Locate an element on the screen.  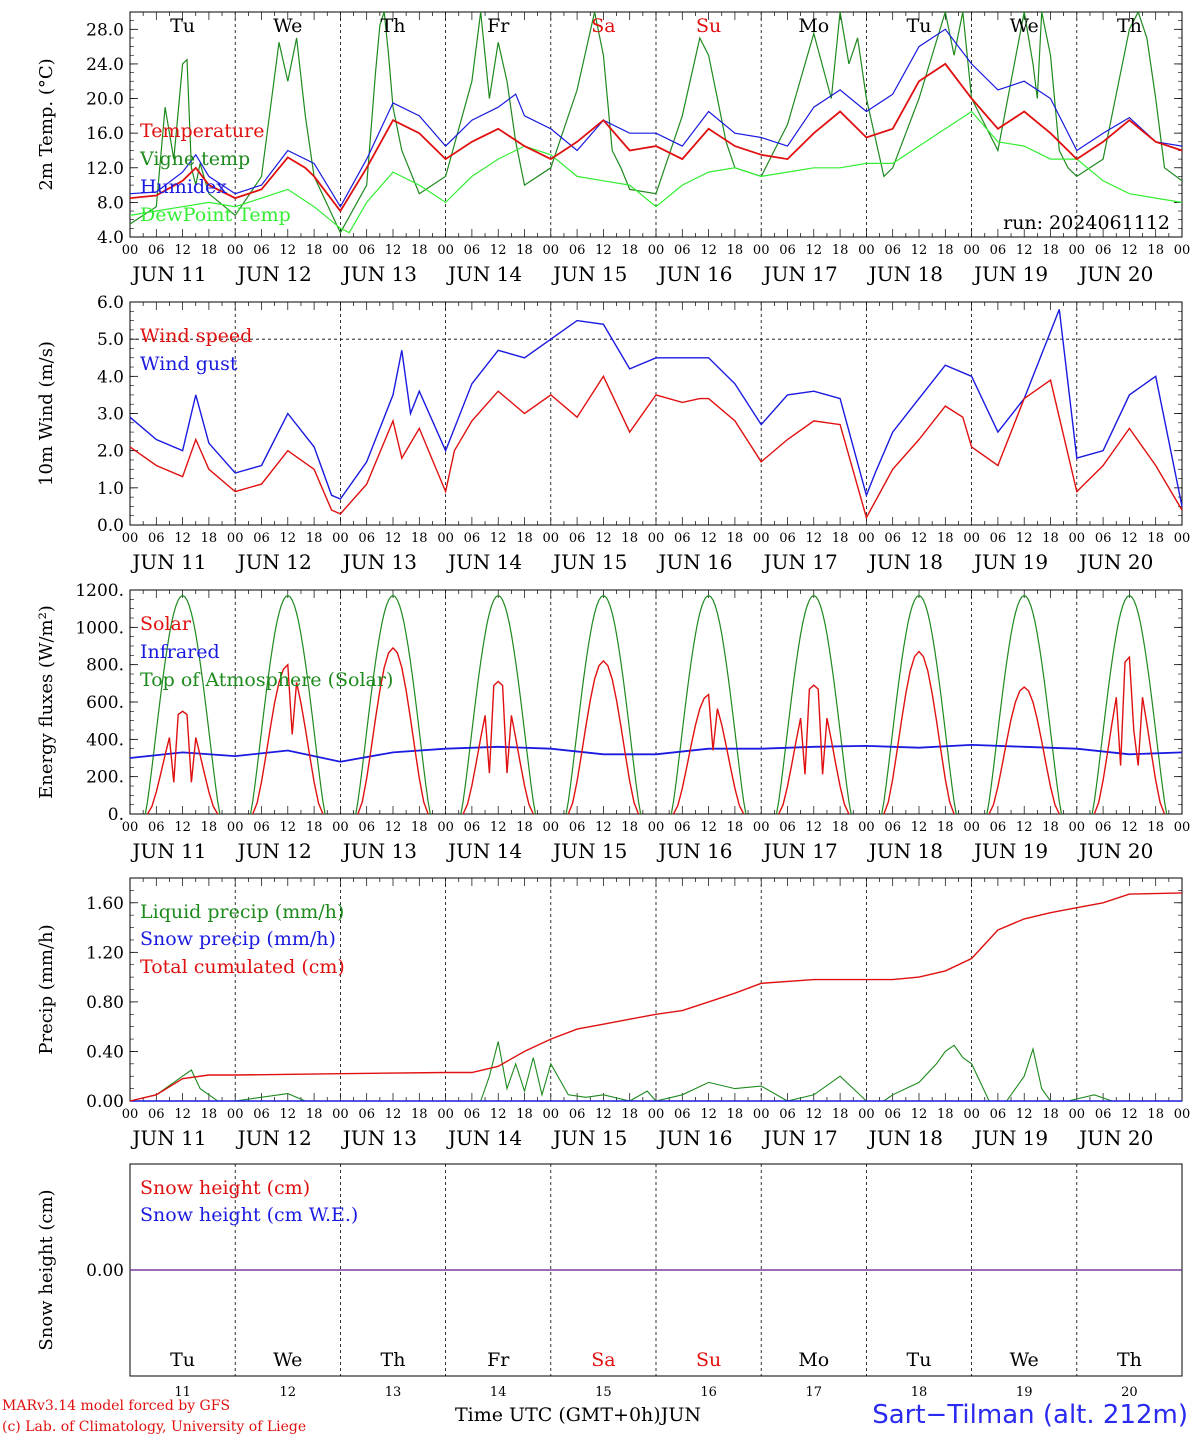
panel-4-y-tick-label: 0.40 is located at coordinates (105, 1052).